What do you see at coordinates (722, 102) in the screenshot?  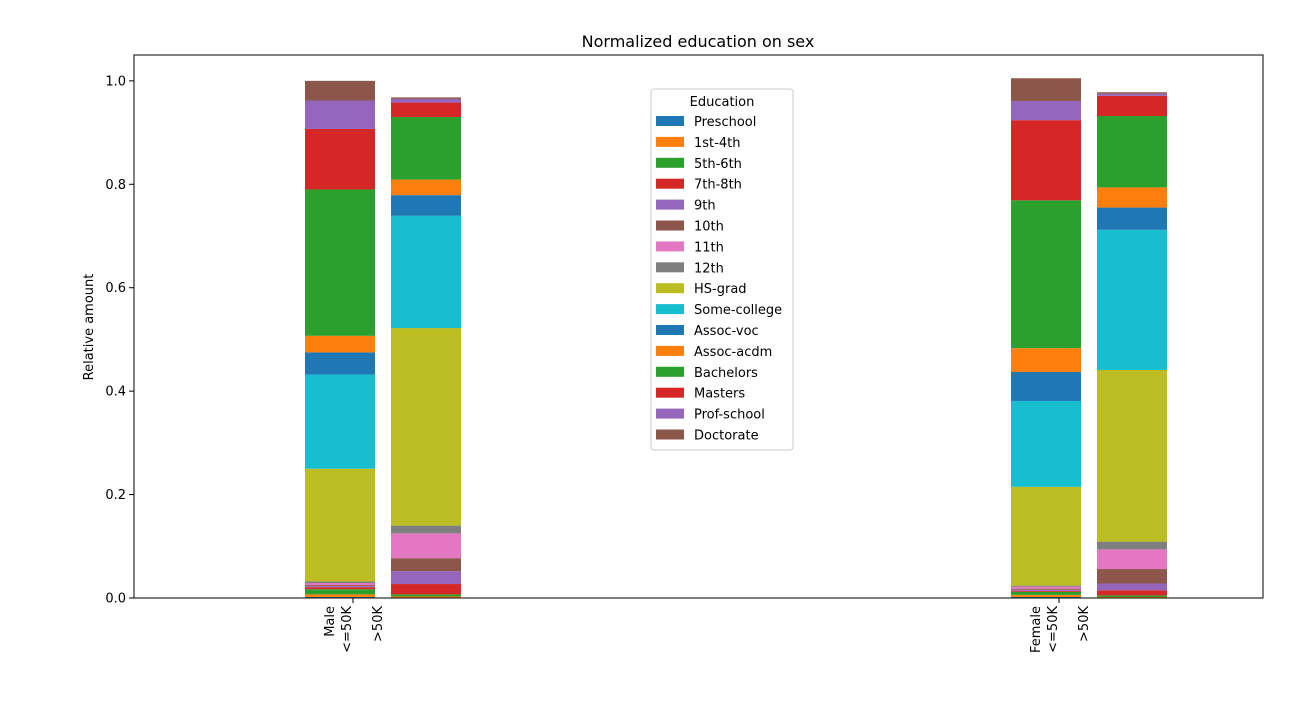 I see `legend-title: Education` at bounding box center [722, 102].